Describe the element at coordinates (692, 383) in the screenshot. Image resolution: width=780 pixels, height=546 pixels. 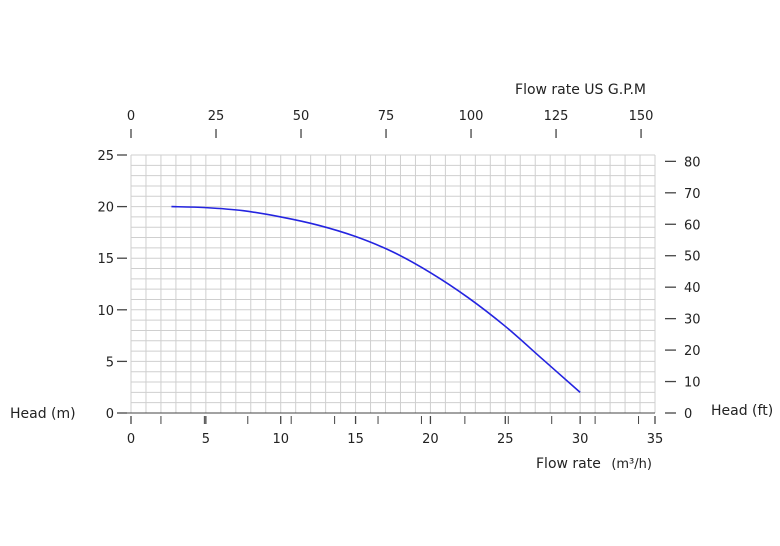
I see `y-right-axis-tick-label: 10` at that location.